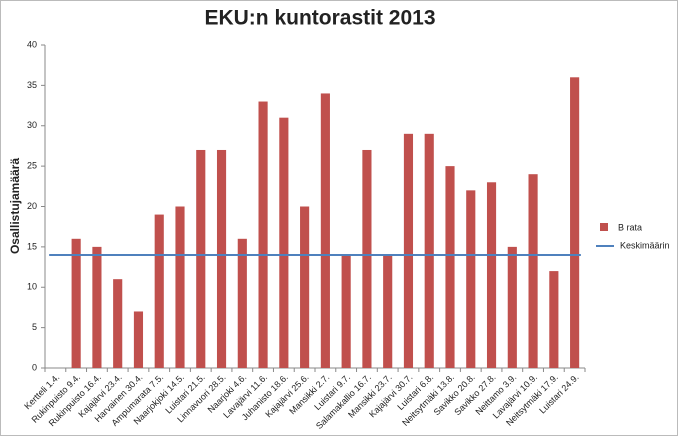 The image size is (678, 436). Describe the element at coordinates (604, 227) in the screenshot. I see `legend-swatch` at that location.